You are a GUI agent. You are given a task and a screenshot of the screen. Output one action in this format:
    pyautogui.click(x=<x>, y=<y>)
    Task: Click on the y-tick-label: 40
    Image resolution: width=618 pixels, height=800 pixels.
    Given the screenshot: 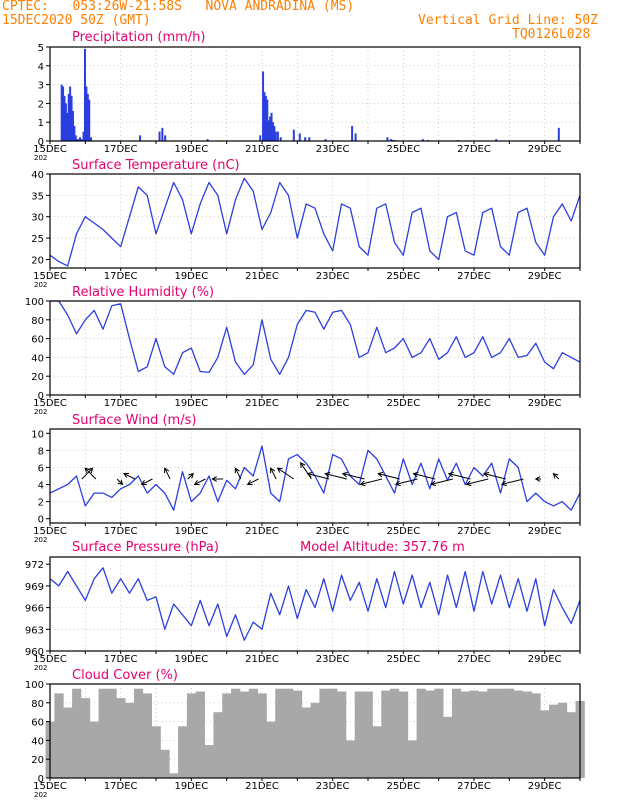 What is the action you would take?
    pyautogui.click(x=37, y=741)
    